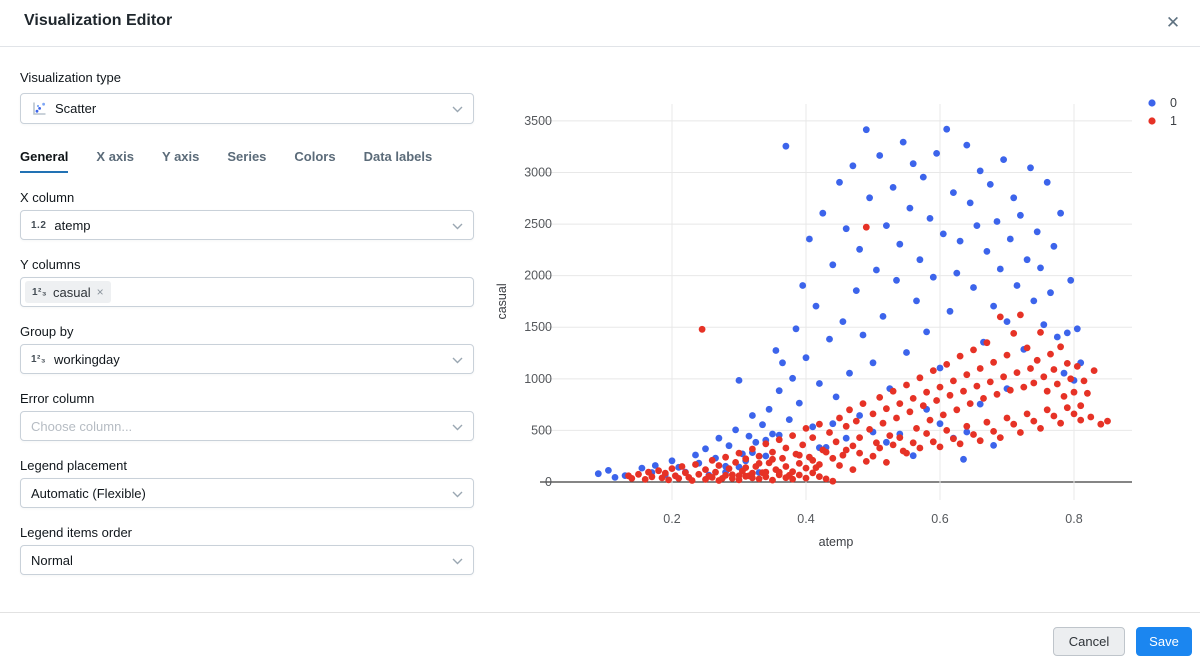 The height and width of the screenshot is (663, 1200). What do you see at coordinates (247, 560) in the screenshot?
I see `legend-items-order-select: Normal` at bounding box center [247, 560].